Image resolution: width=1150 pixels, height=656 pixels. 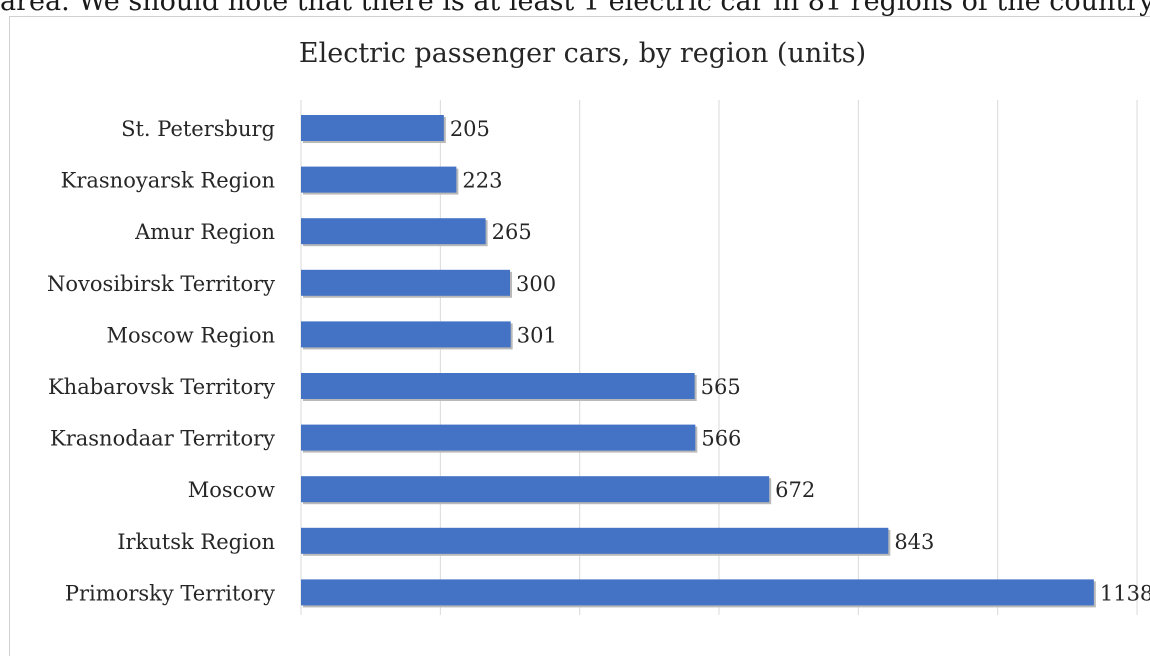 What do you see at coordinates (512, 232) in the screenshot?
I see `data-label: 265` at bounding box center [512, 232].